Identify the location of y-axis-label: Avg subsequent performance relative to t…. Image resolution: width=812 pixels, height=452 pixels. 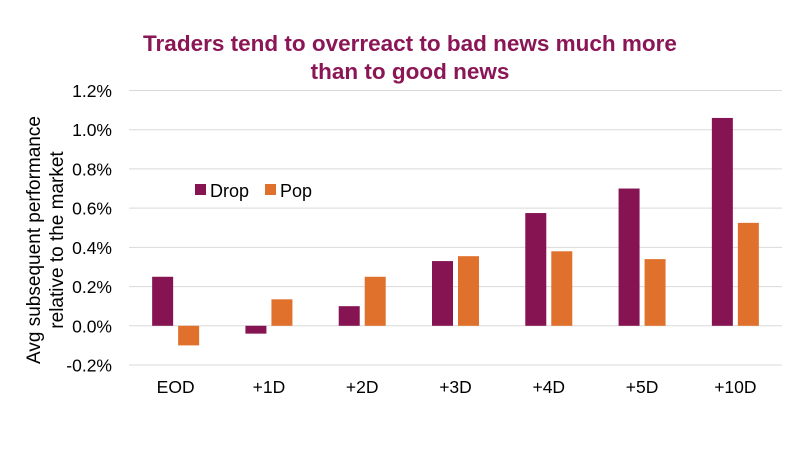
(46, 240).